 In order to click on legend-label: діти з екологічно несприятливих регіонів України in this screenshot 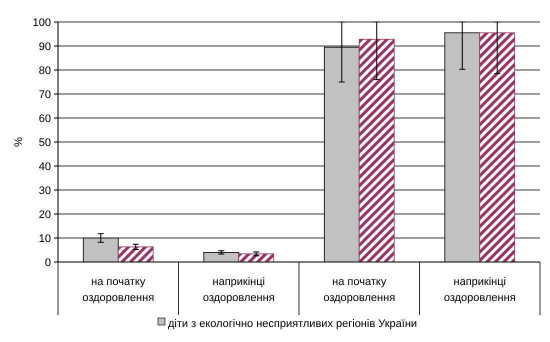, I will do `click(293, 324)`.